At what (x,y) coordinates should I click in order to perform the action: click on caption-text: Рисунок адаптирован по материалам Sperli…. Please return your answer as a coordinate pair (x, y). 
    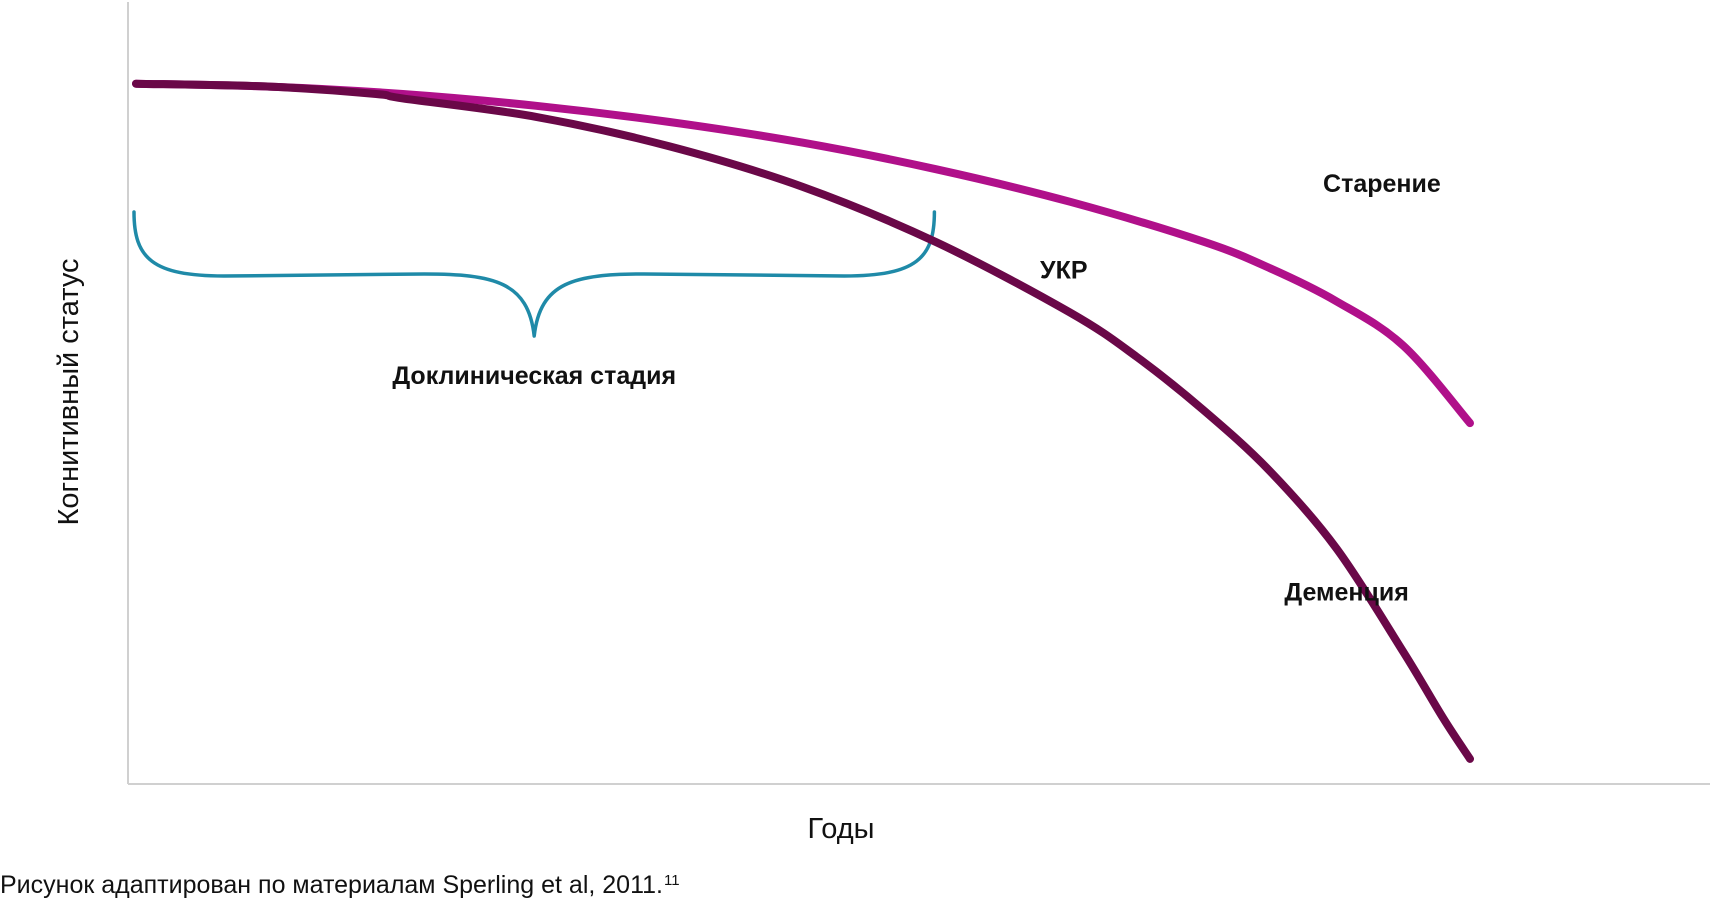
    Looking at the image, I should click on (331, 885).